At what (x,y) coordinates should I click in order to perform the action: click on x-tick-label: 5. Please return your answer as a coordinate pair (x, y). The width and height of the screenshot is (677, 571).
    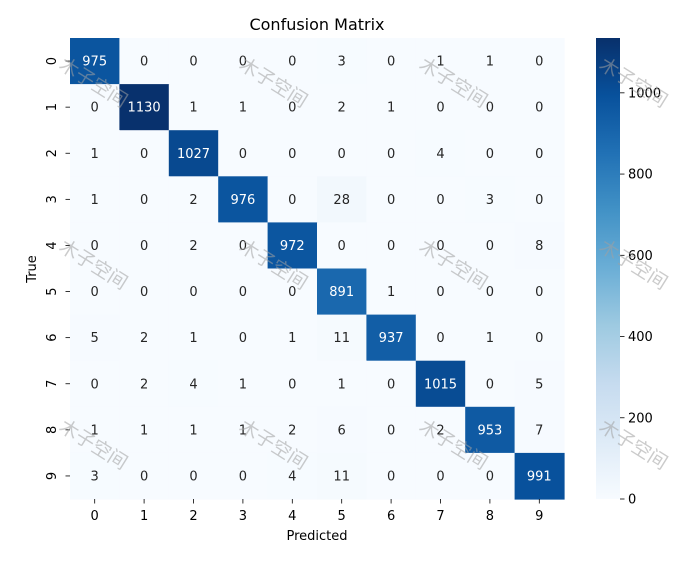
    Looking at the image, I should click on (342, 516).